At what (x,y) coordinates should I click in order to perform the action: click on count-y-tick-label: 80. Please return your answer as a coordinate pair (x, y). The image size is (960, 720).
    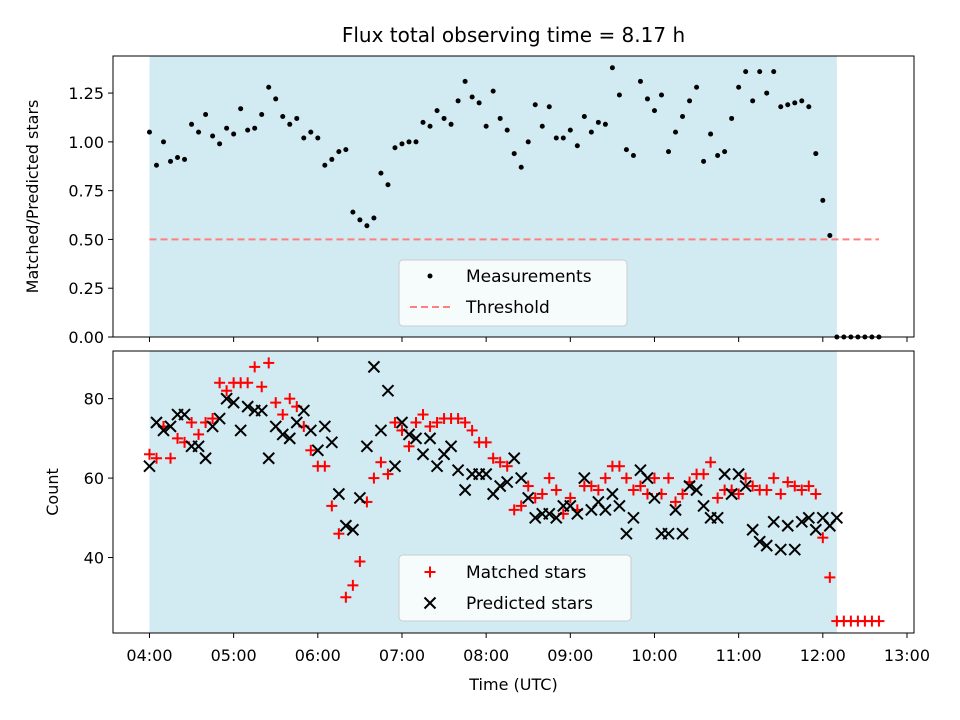
    Looking at the image, I should click on (94, 399).